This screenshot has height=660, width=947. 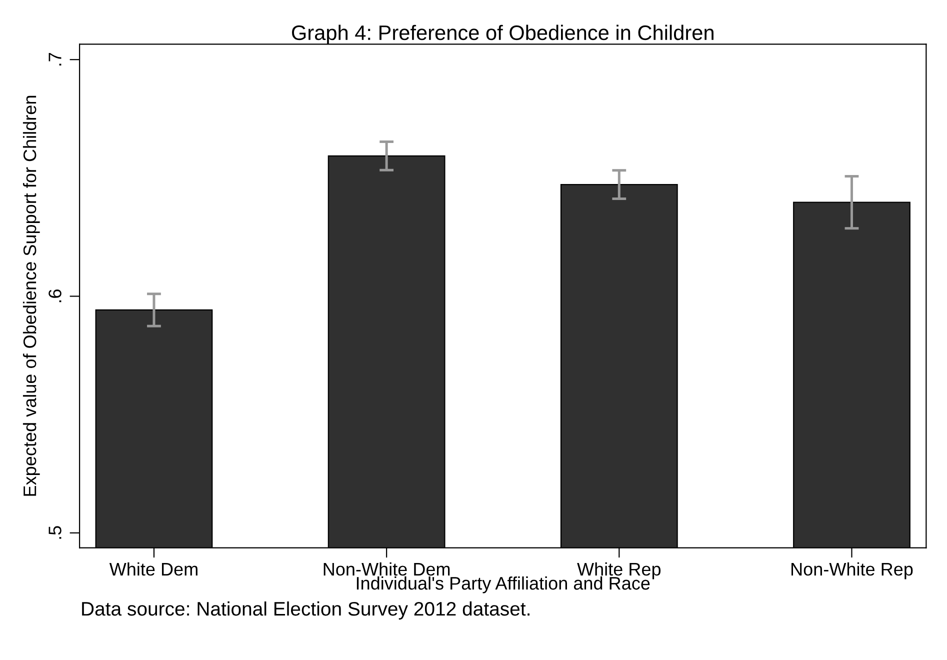 I want to click on y-tick-label: .7, so click(x=55, y=59).